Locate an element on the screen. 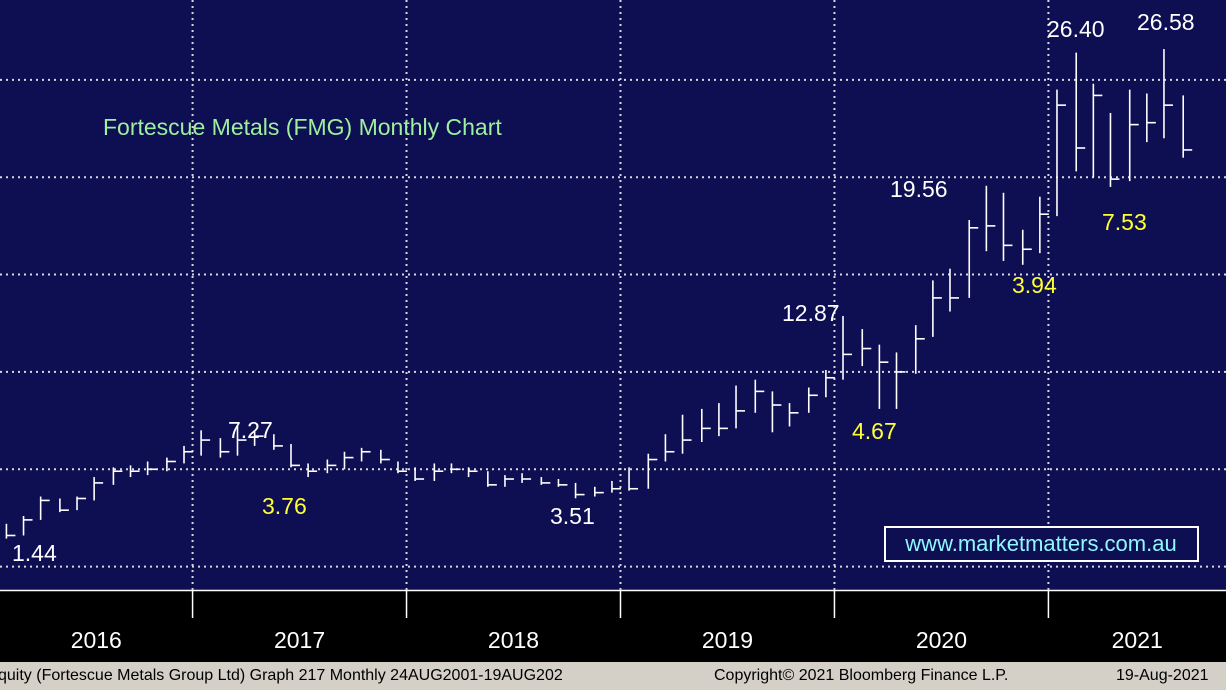 This screenshot has height=690, width=1226. annotation: 26.58 is located at coordinates (1166, 22).